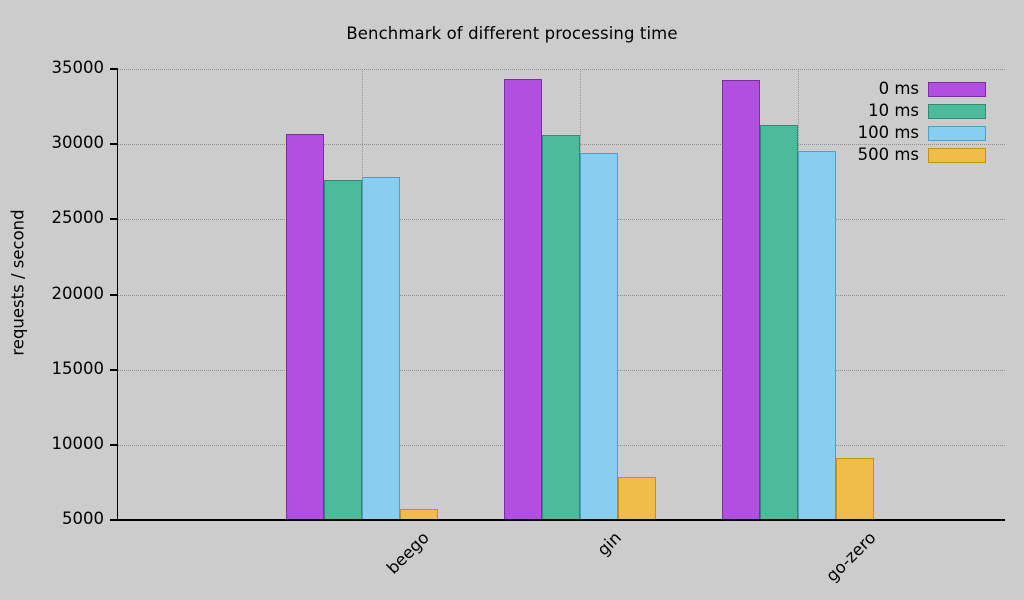 This screenshot has width=1024, height=600. Describe the element at coordinates (78, 368) in the screenshot. I see `y-tick-label: 15000` at that location.